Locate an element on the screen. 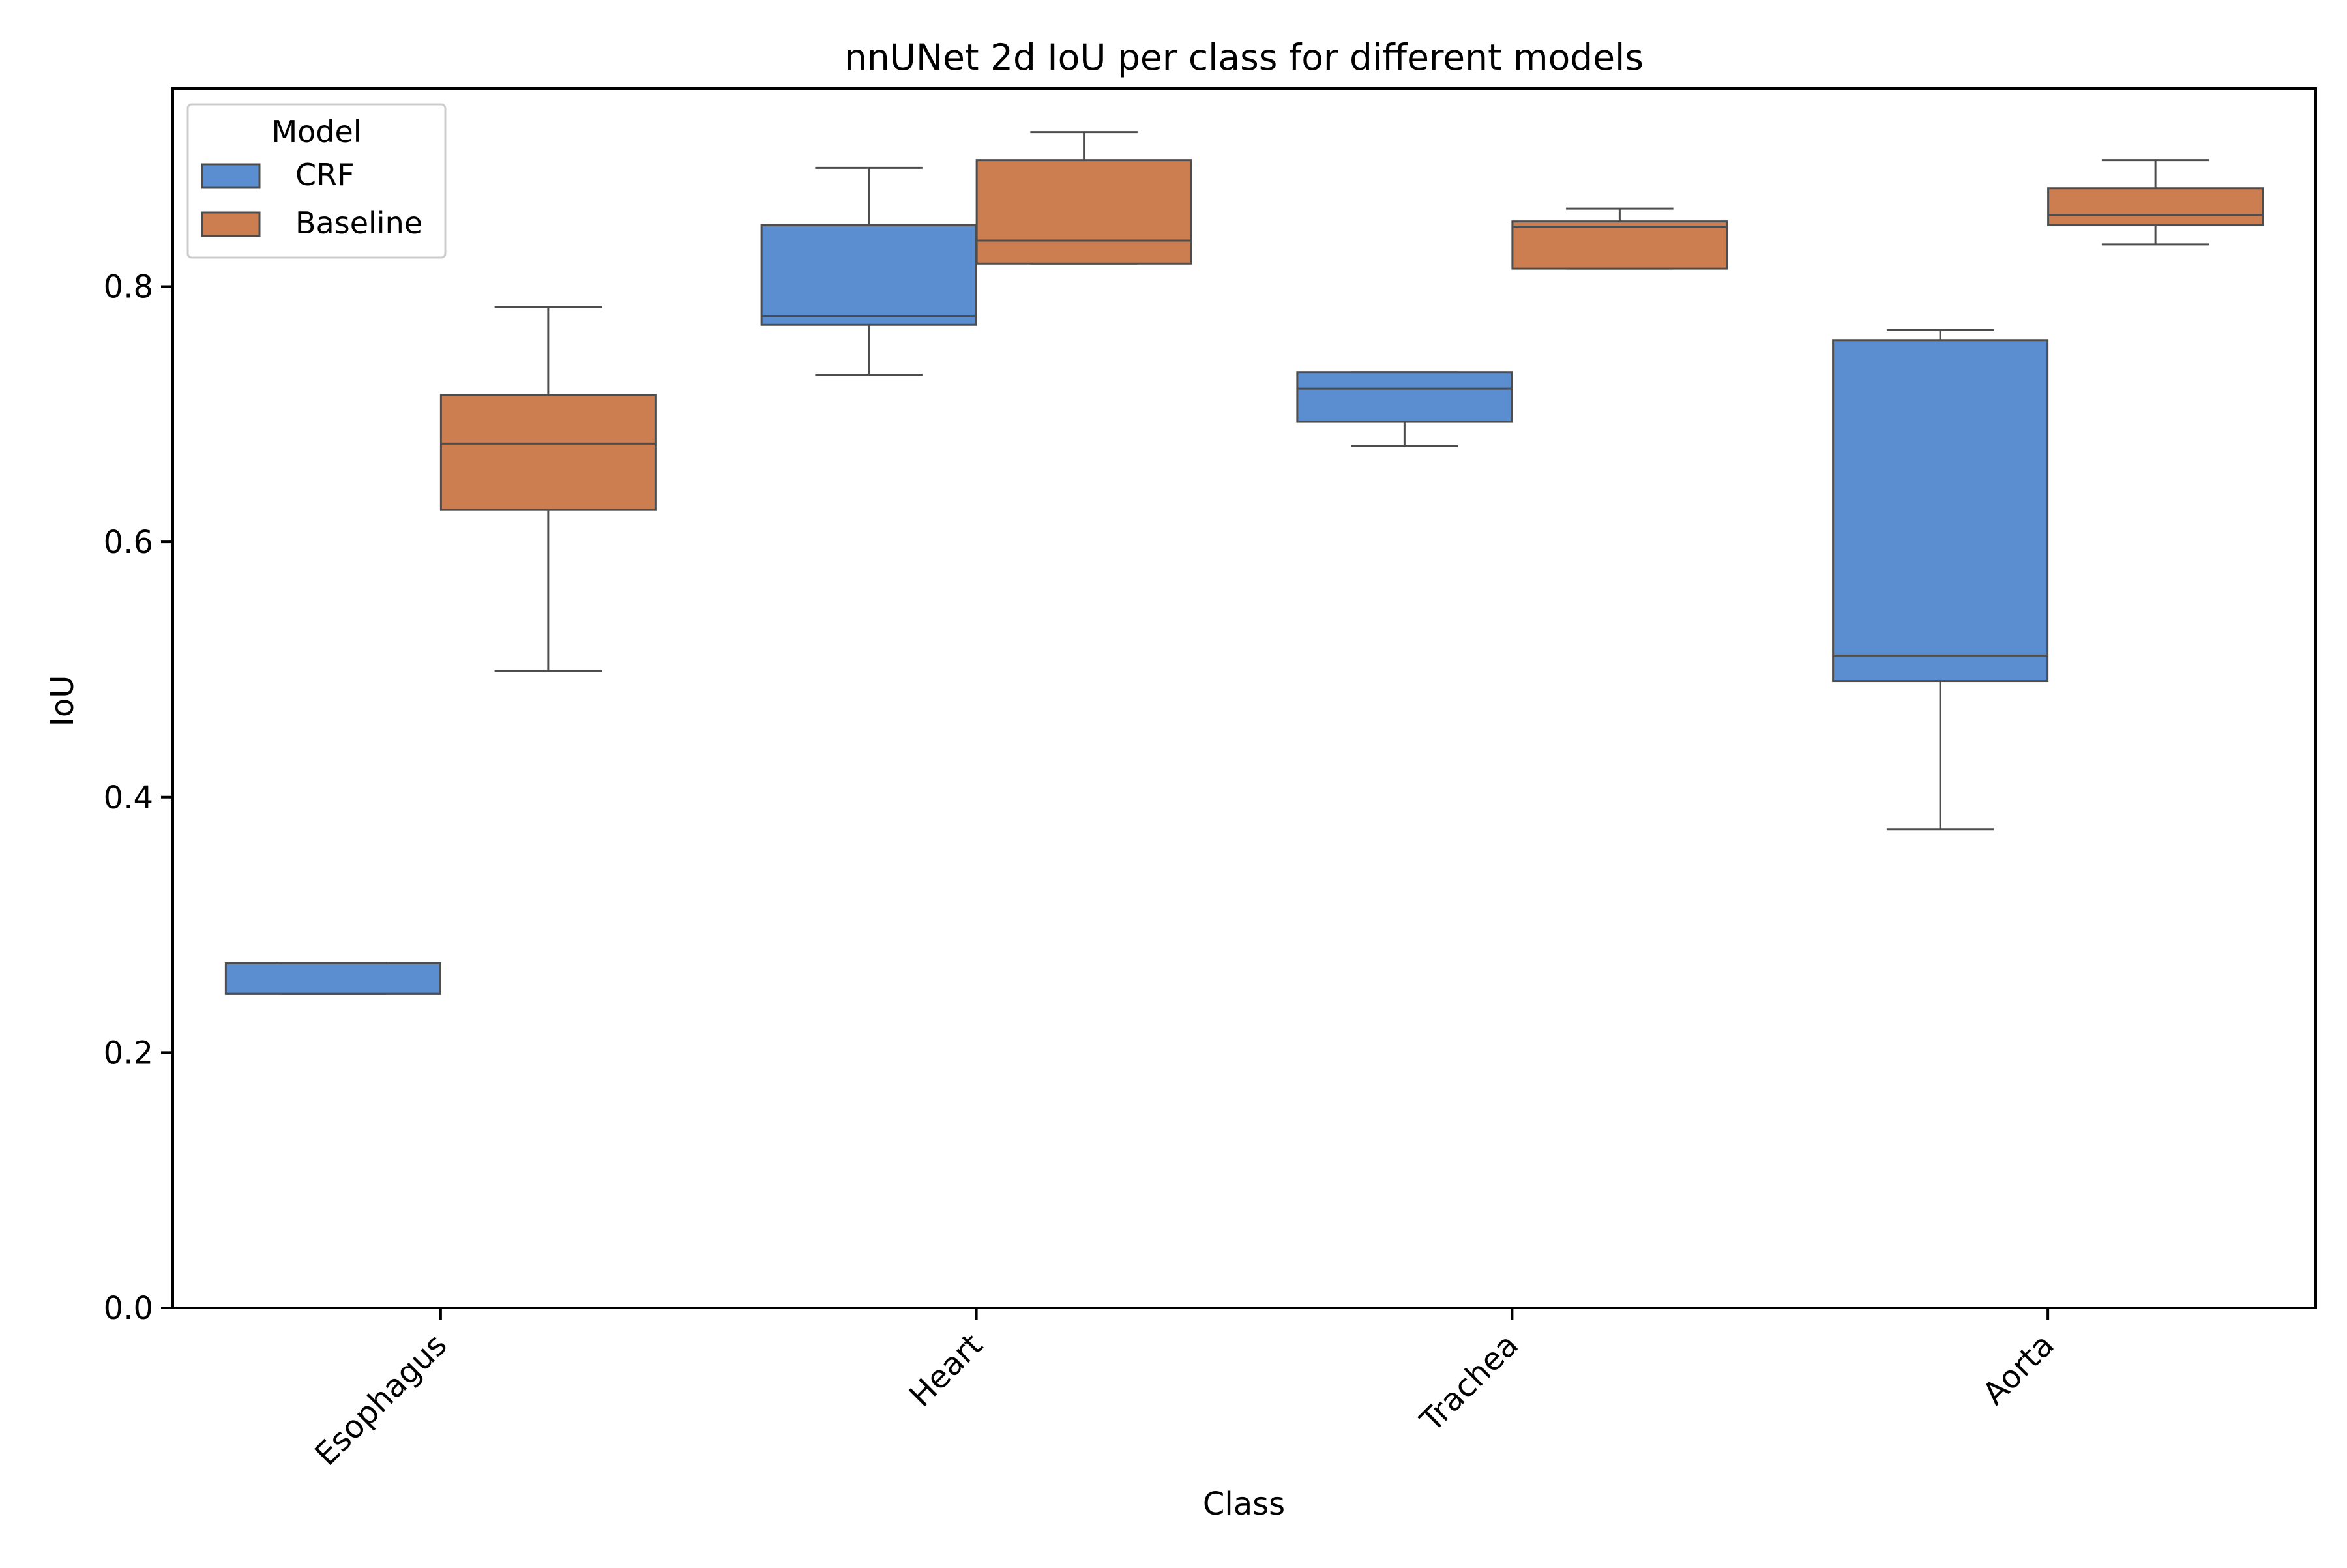 This screenshot has width=2347, height=1568. box-group-crf-heart is located at coordinates (868, 271).